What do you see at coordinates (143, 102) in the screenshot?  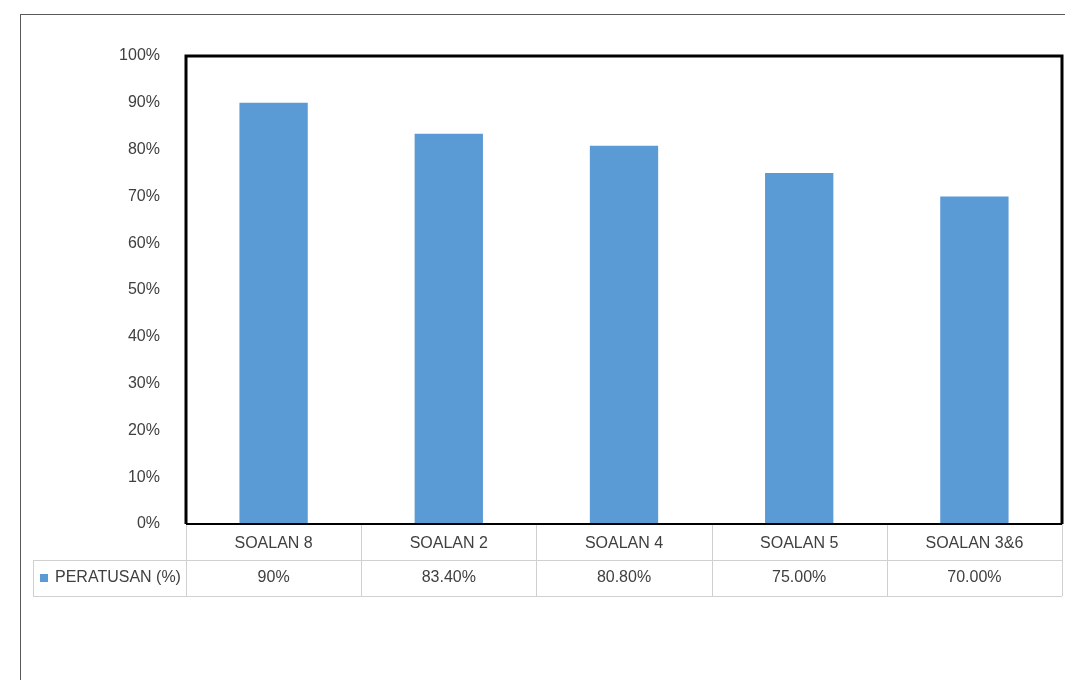 I see `y-tick-label: 90%` at bounding box center [143, 102].